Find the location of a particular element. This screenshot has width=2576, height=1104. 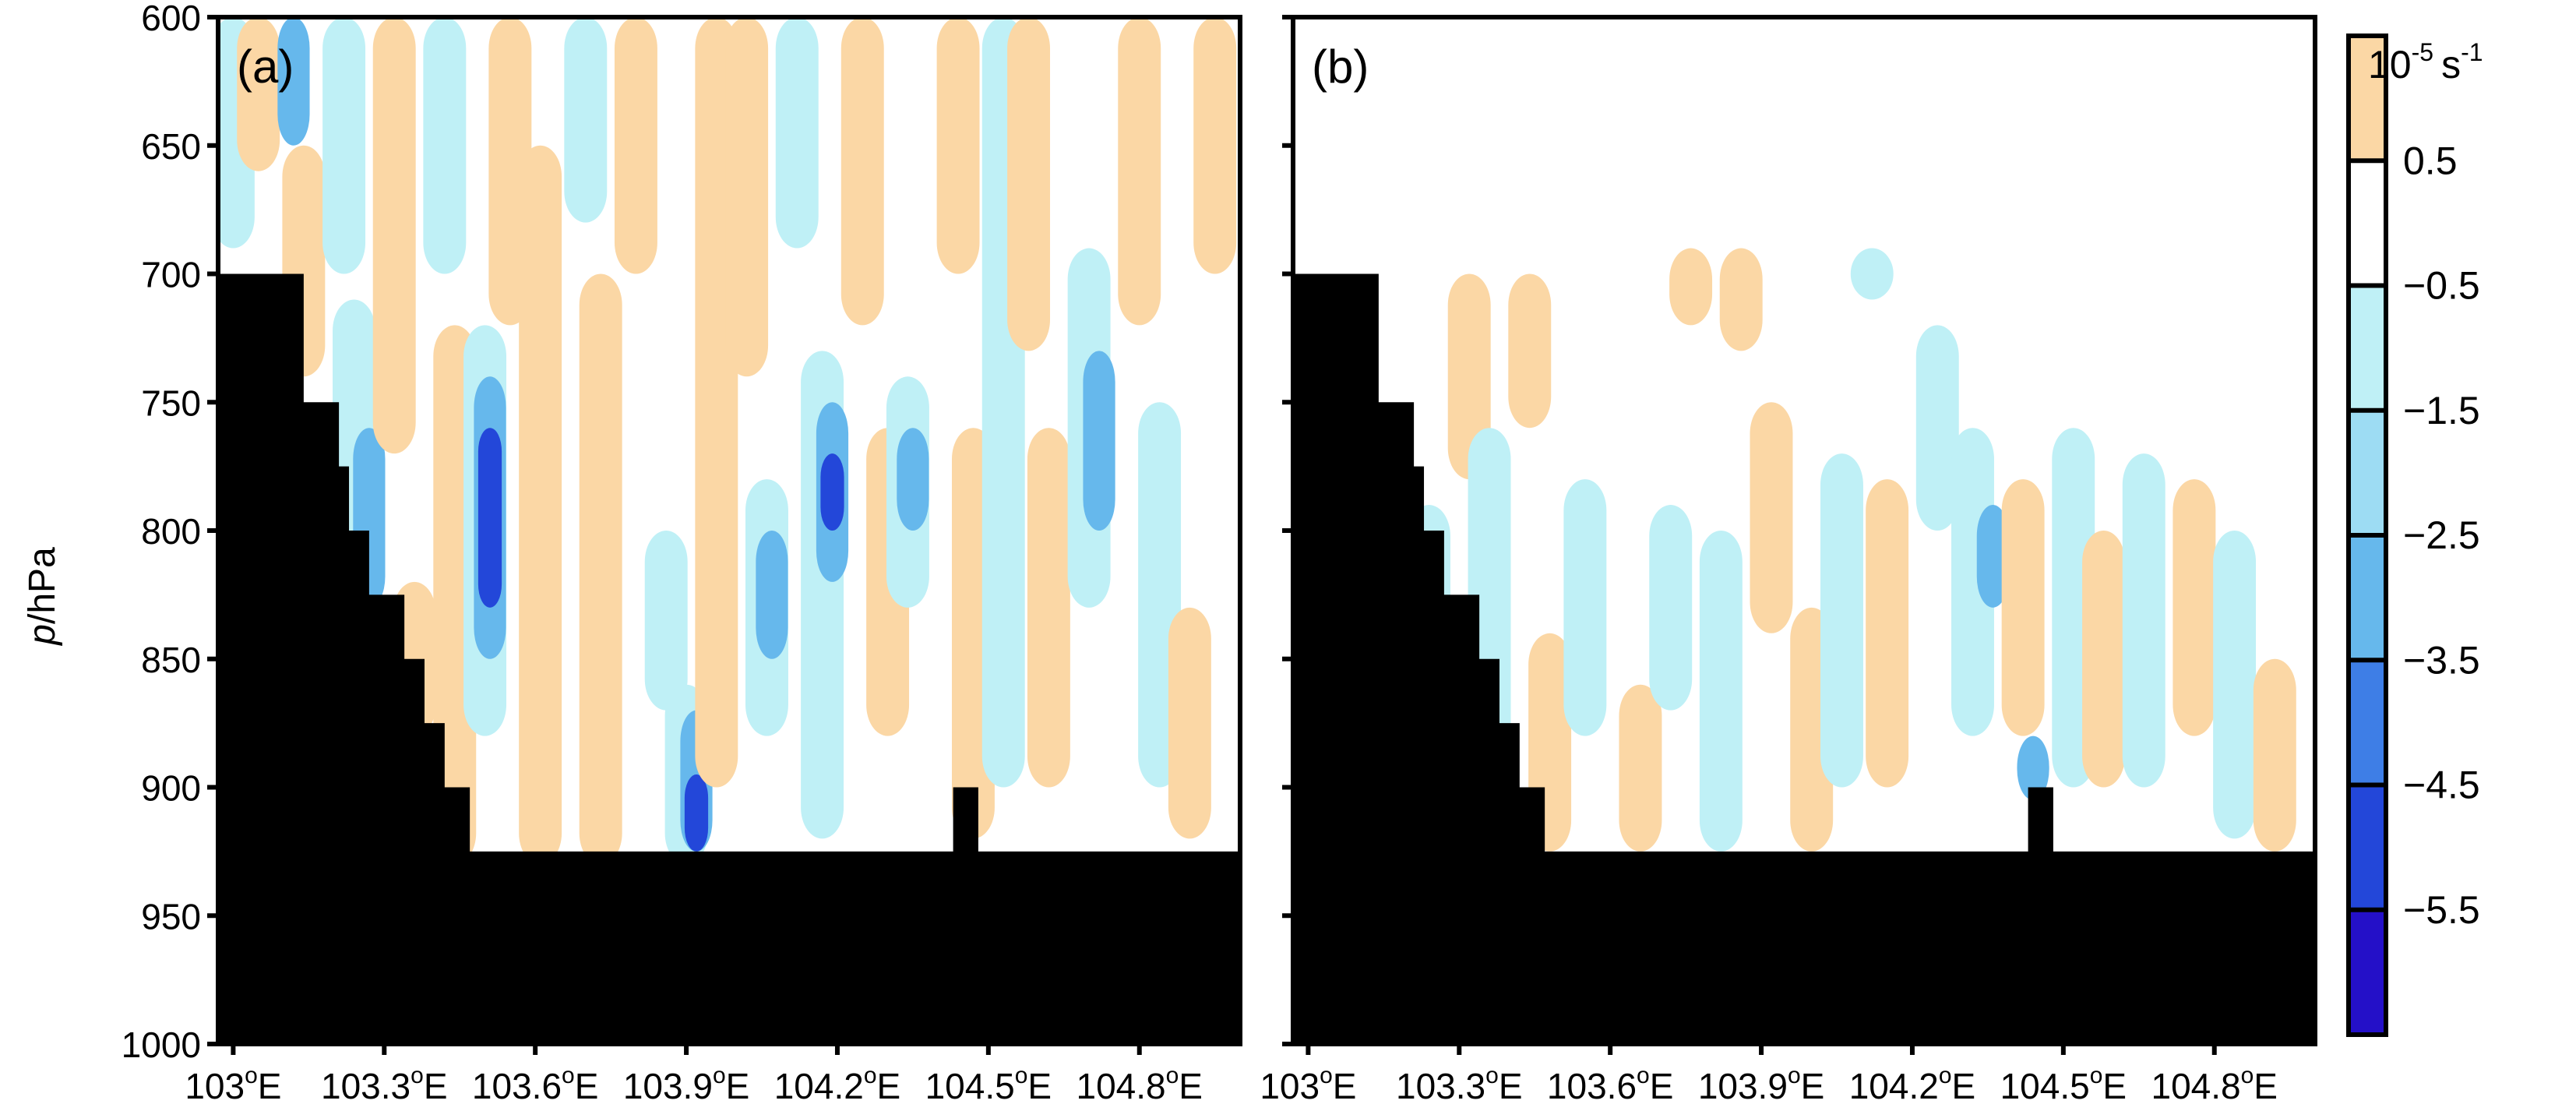

colorbar-label: −2.5 is located at coordinates (2441, 535).